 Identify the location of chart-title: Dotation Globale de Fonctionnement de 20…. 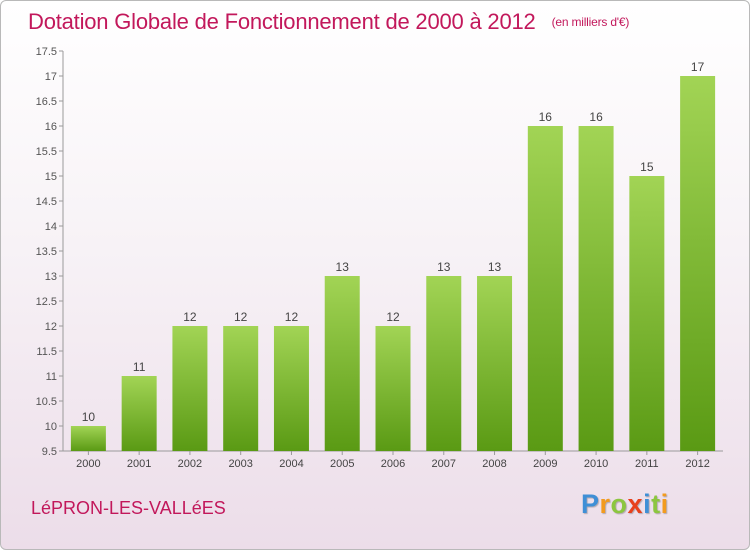
(282, 21).